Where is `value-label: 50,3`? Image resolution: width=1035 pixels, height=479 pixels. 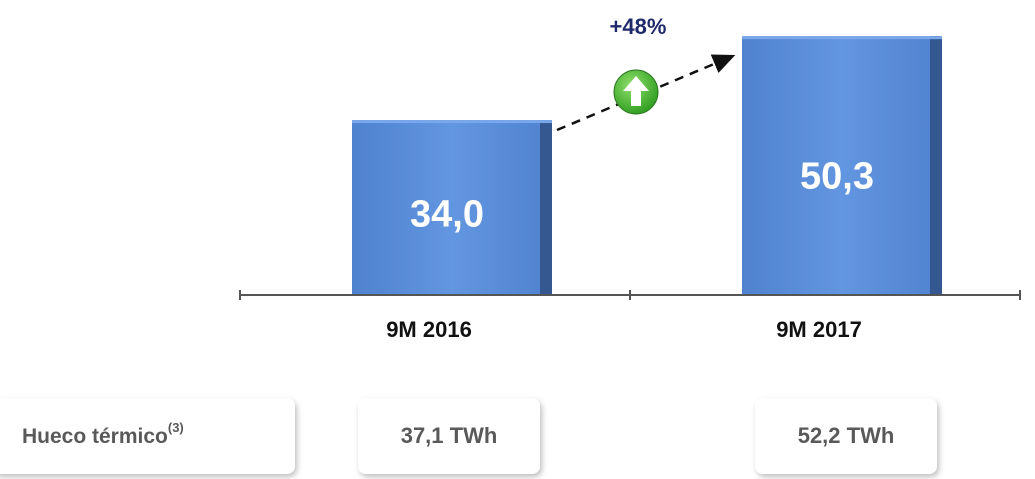
value-label: 50,3 is located at coordinates (837, 177).